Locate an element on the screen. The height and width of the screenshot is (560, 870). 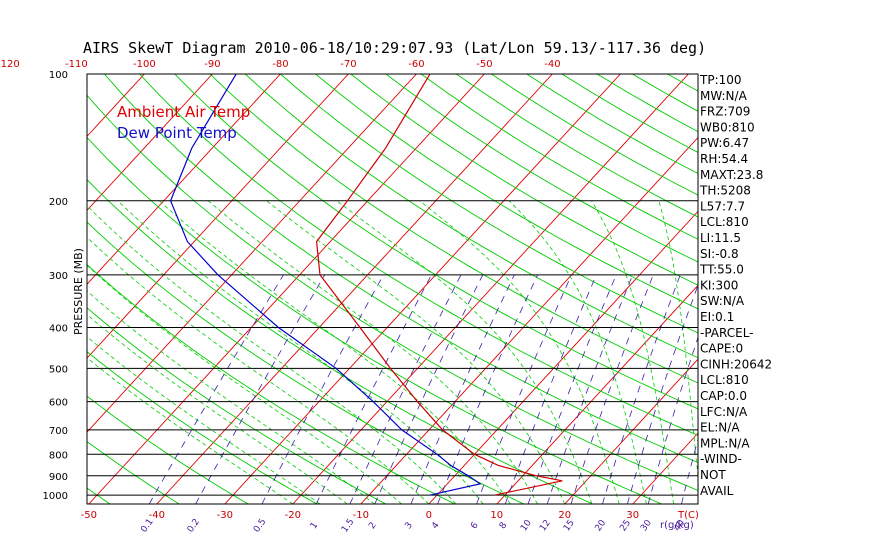
legend: Ambient Air Temp Dew Point Temp is located at coordinates (183, 122).